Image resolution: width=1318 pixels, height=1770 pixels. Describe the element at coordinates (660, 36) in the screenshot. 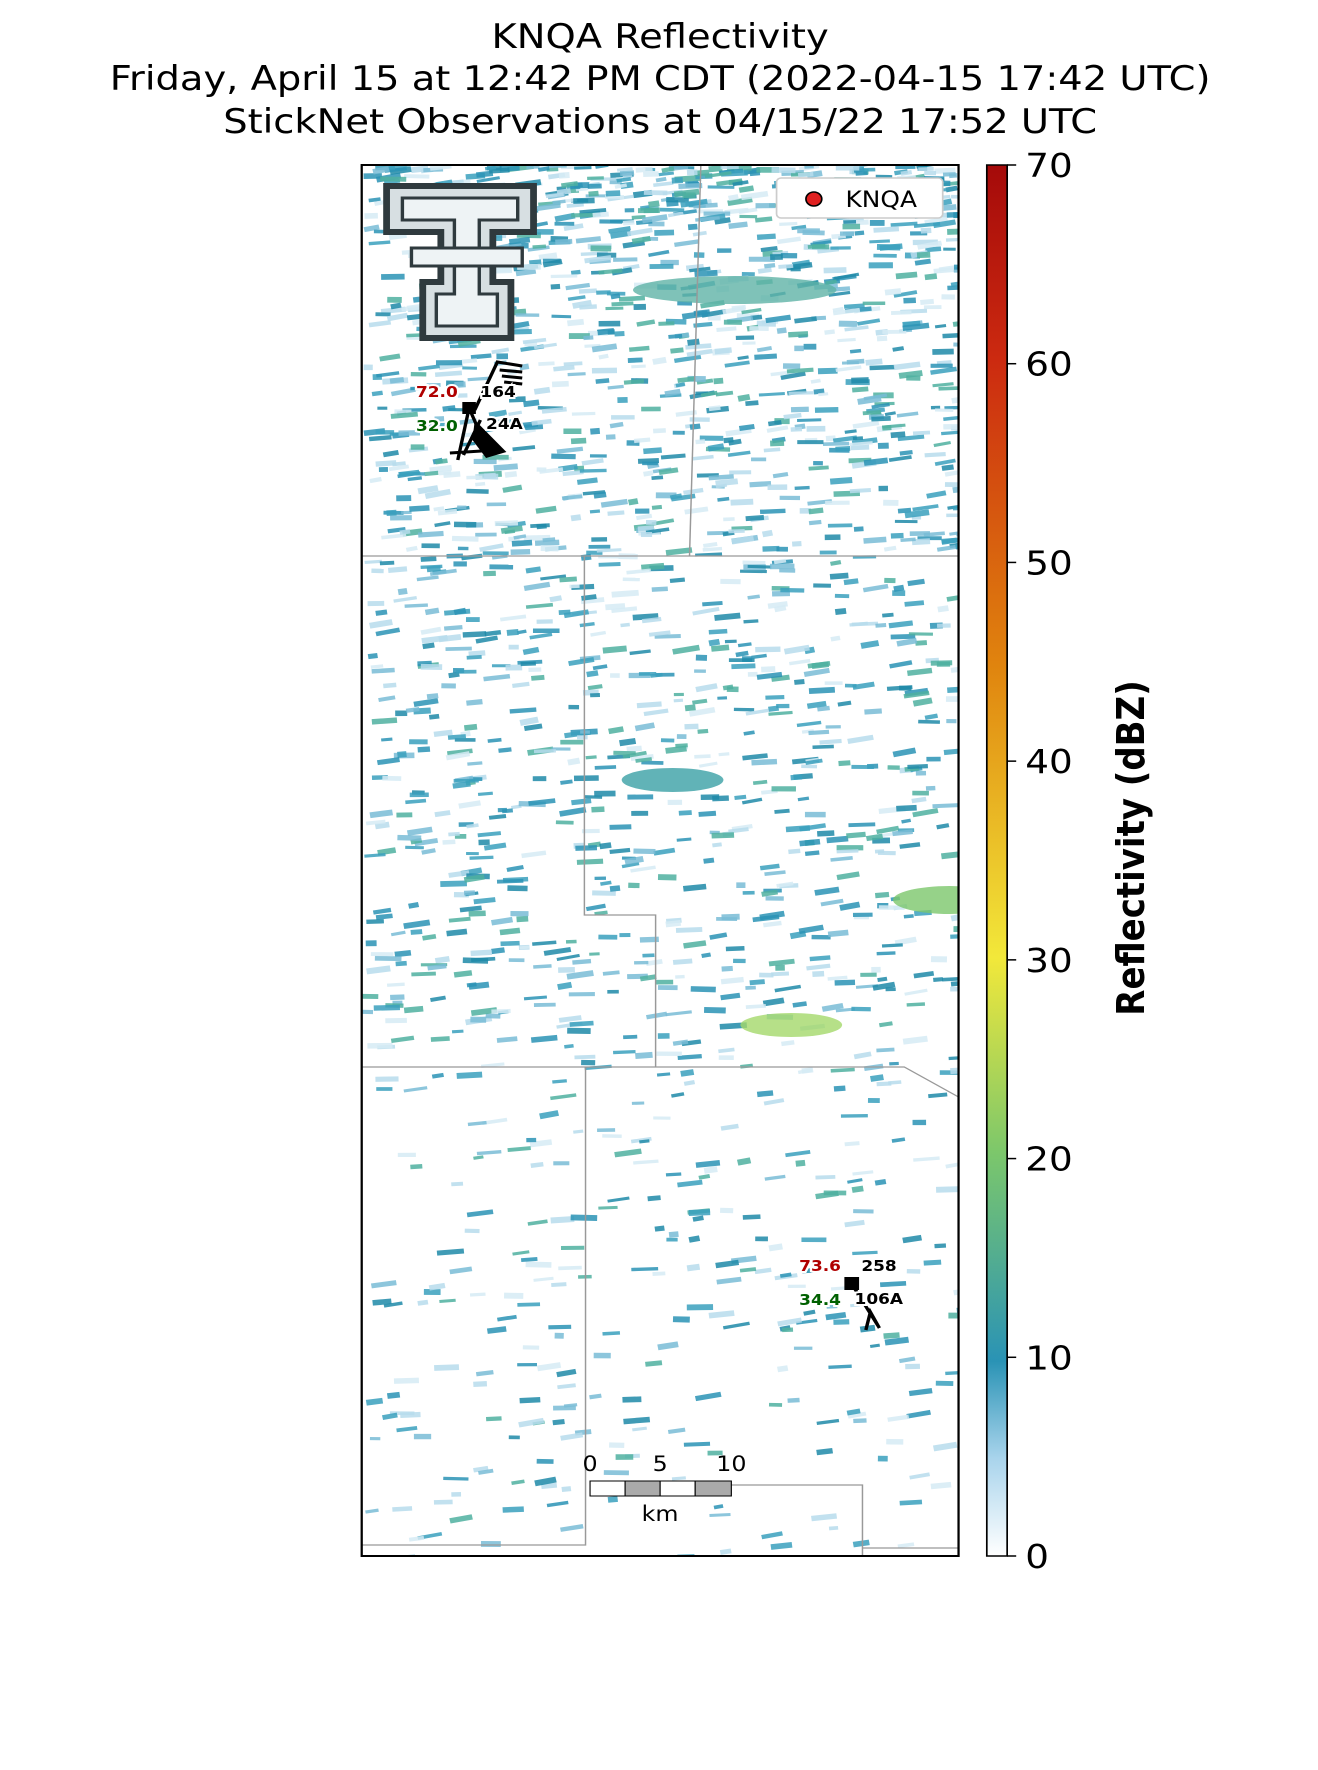

I see `title: KNQA Reflectivity` at that location.